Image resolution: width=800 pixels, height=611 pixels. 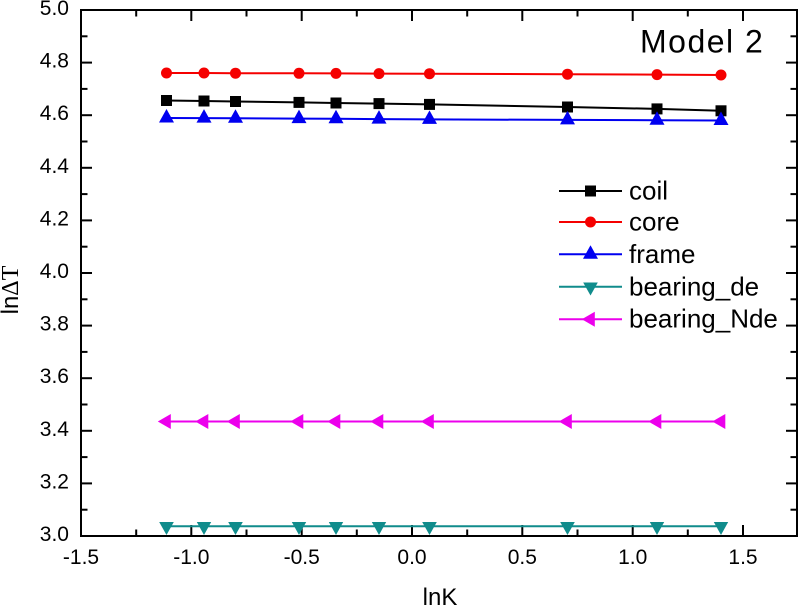 What do you see at coordinates (654, 222) in the screenshot?
I see `svg-text: core` at bounding box center [654, 222].